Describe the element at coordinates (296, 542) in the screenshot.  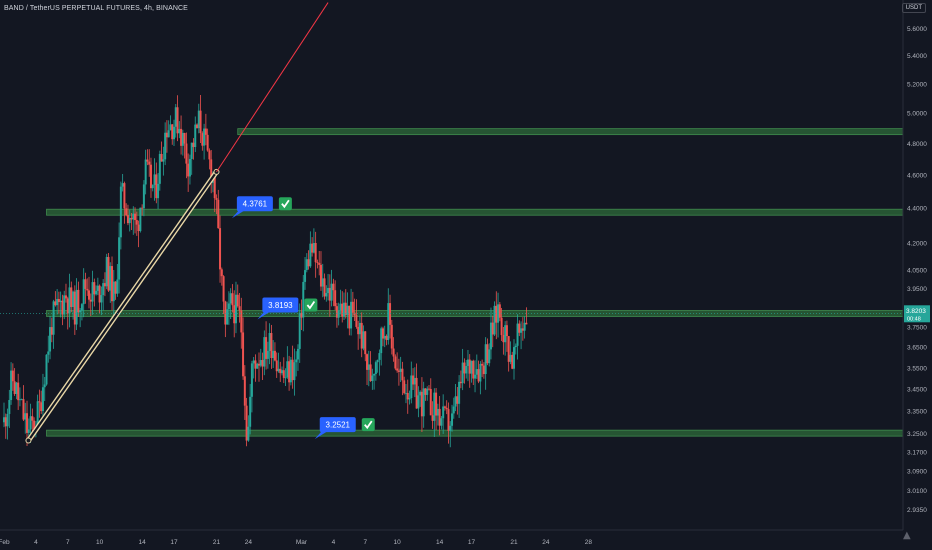
I see `time-axis: Feb 4 7 10 14 17 21 24 Mar 4 7 10 14 17 21 24 28` at that location.